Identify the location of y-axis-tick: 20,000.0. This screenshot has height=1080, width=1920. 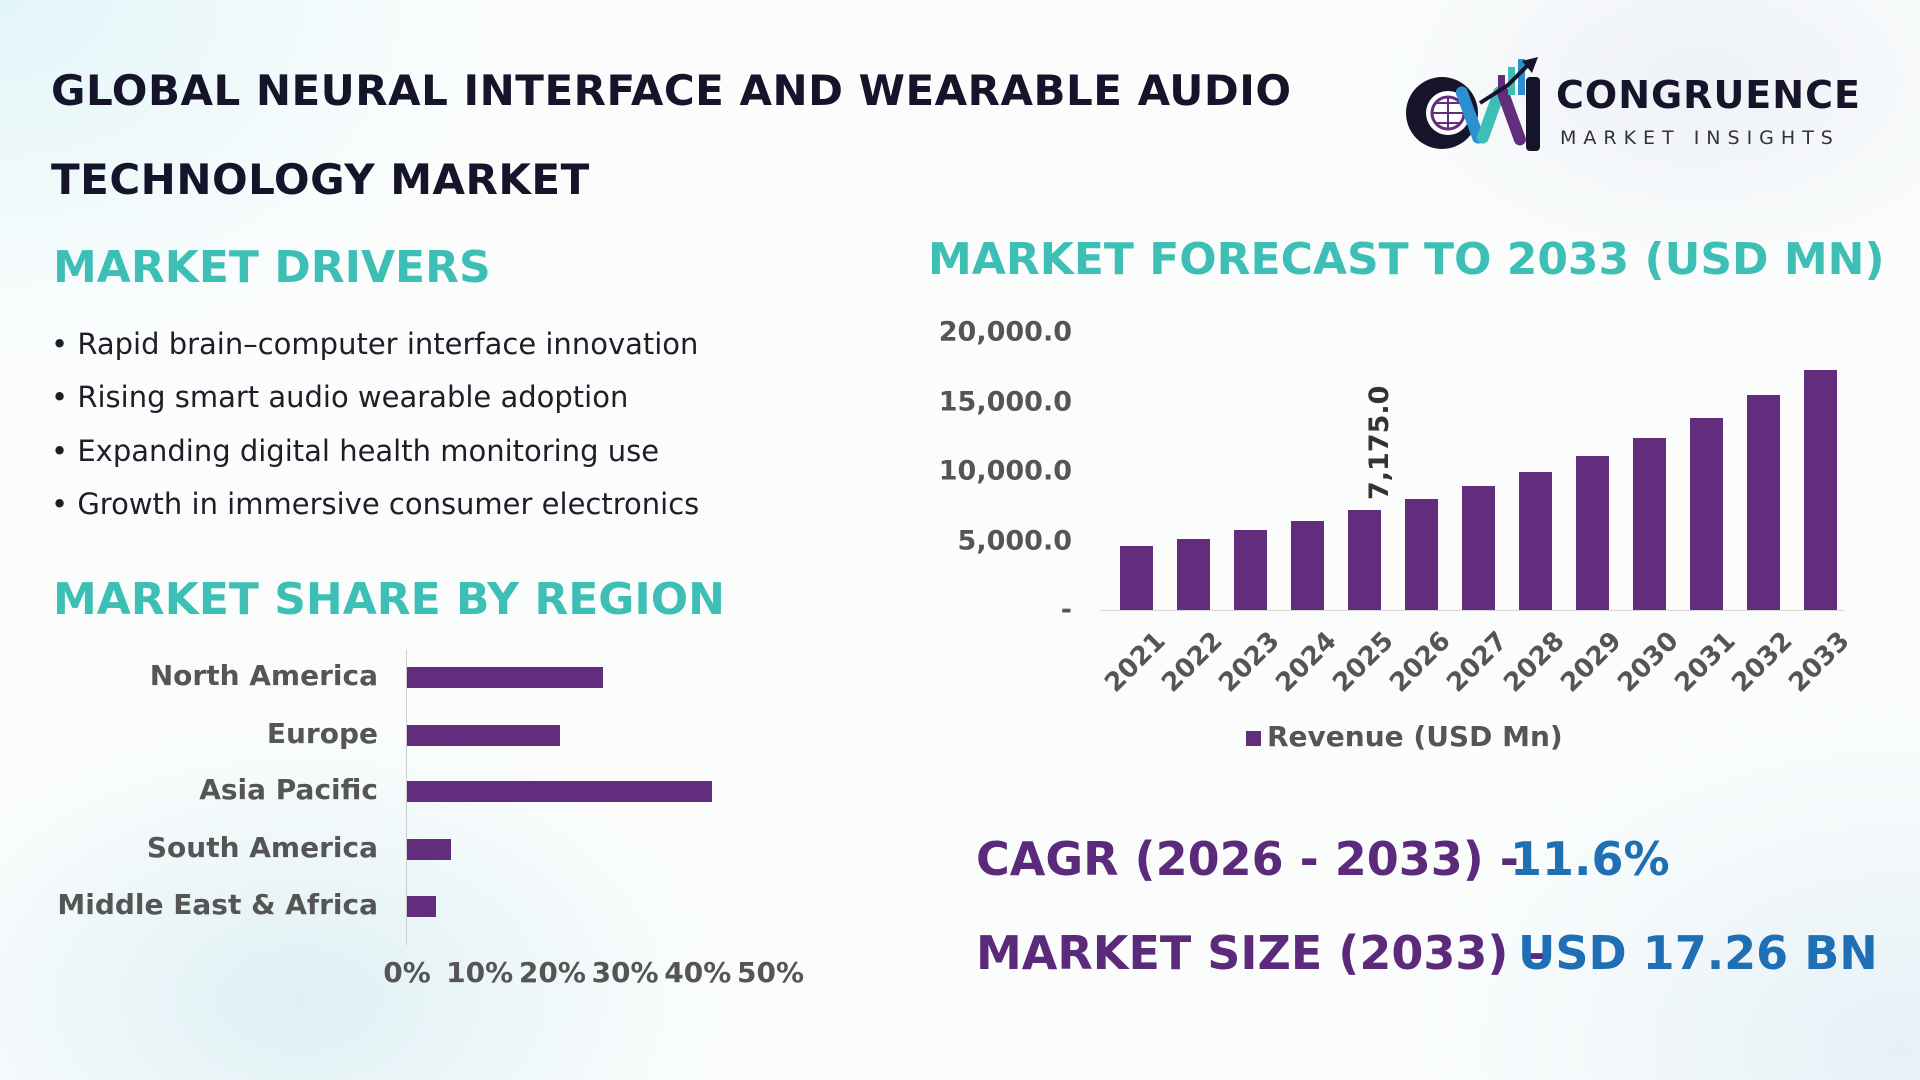
(1005, 332).